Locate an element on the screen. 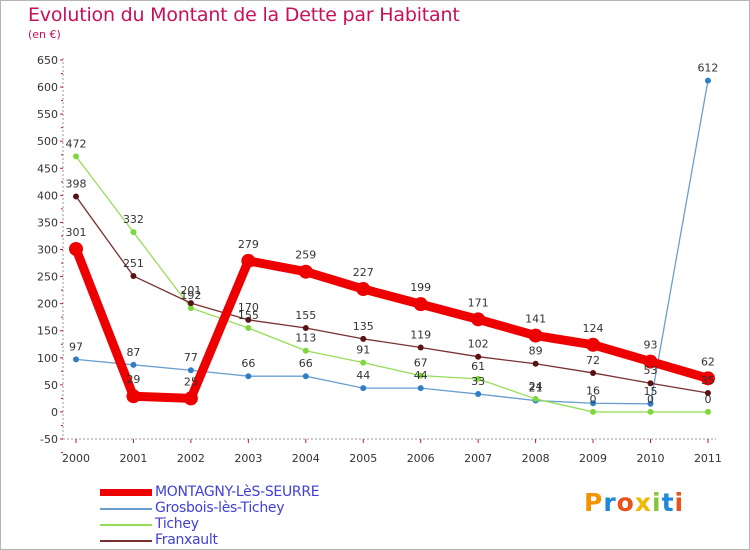 Image resolution: width=750 pixels, height=550 pixels. x-tick-label: 2007 is located at coordinates (478, 458).